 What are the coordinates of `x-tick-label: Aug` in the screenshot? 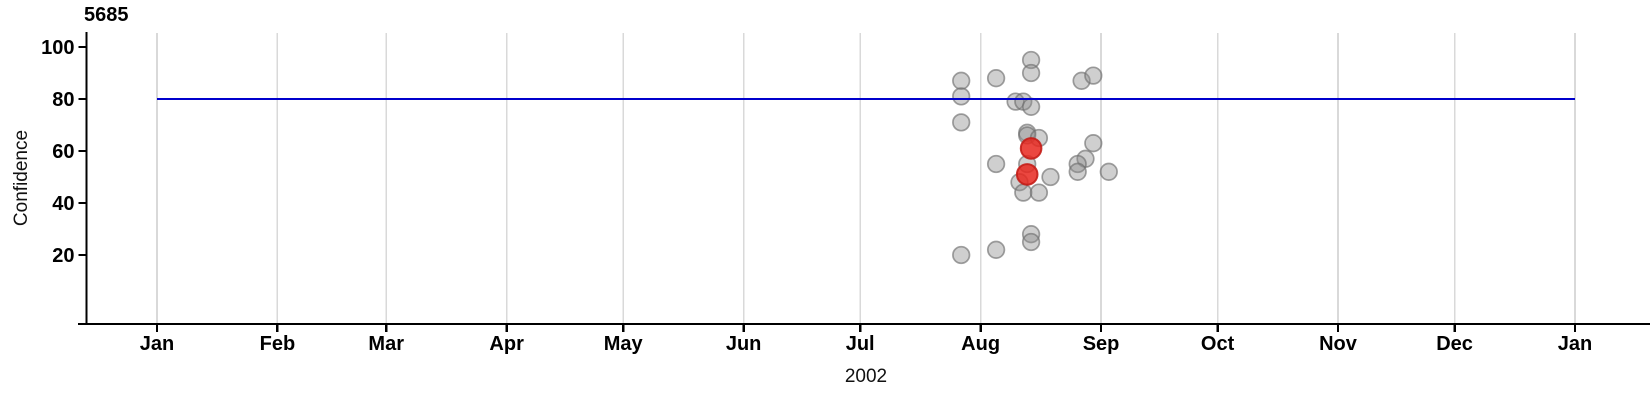 It's located at (980, 344).